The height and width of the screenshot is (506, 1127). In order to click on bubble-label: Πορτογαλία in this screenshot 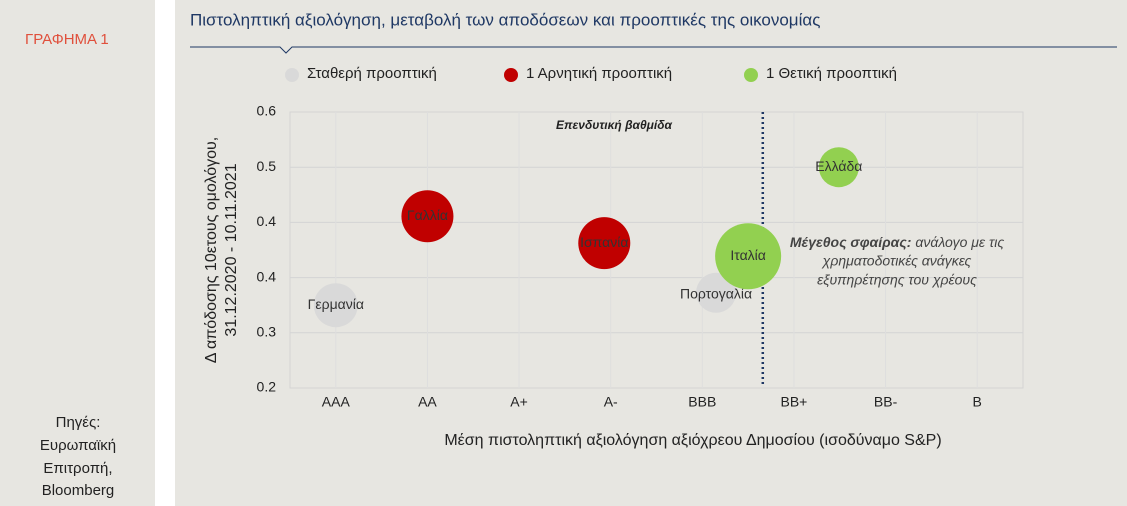, I will do `click(716, 293)`.